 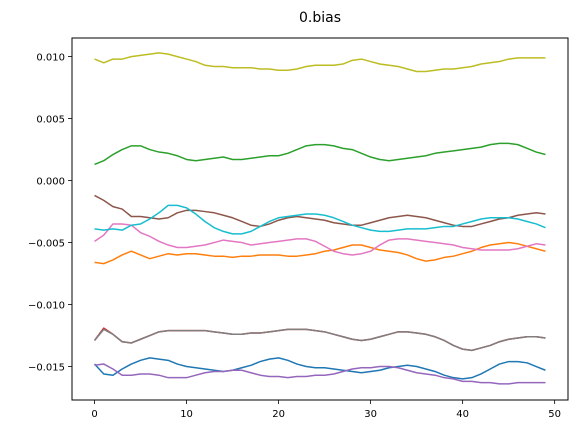 What do you see at coordinates (94, 414) in the screenshot?
I see `x-tick-label: 0` at bounding box center [94, 414].